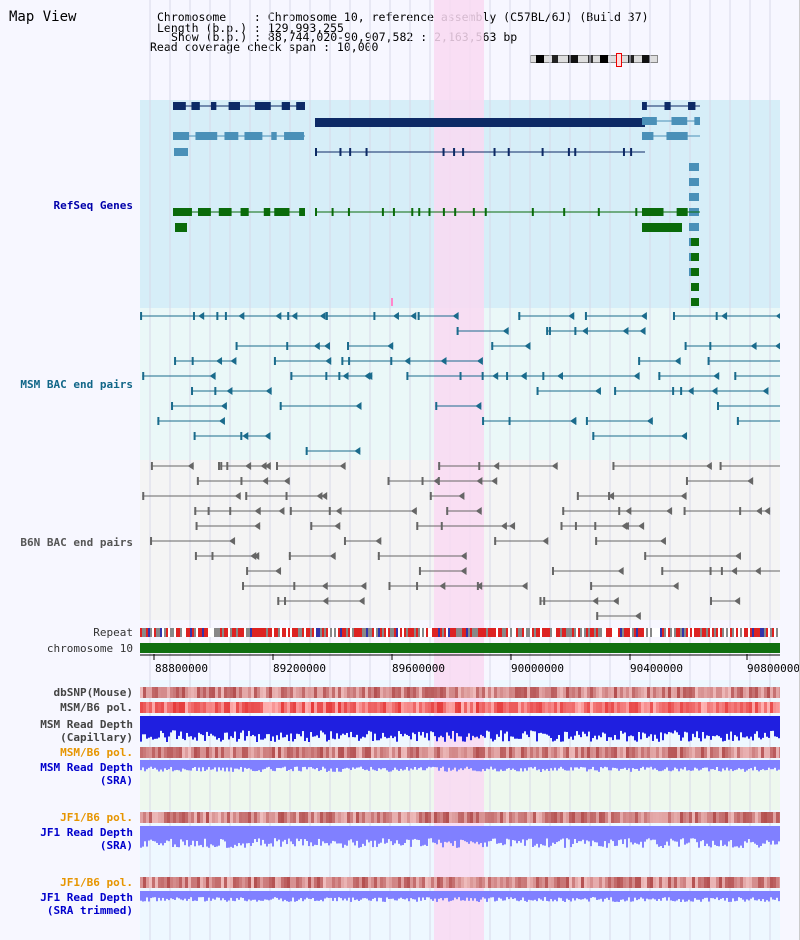  I want to click on track-label-msm-depth-capillary: MSM Read Depth, so click(86, 724).